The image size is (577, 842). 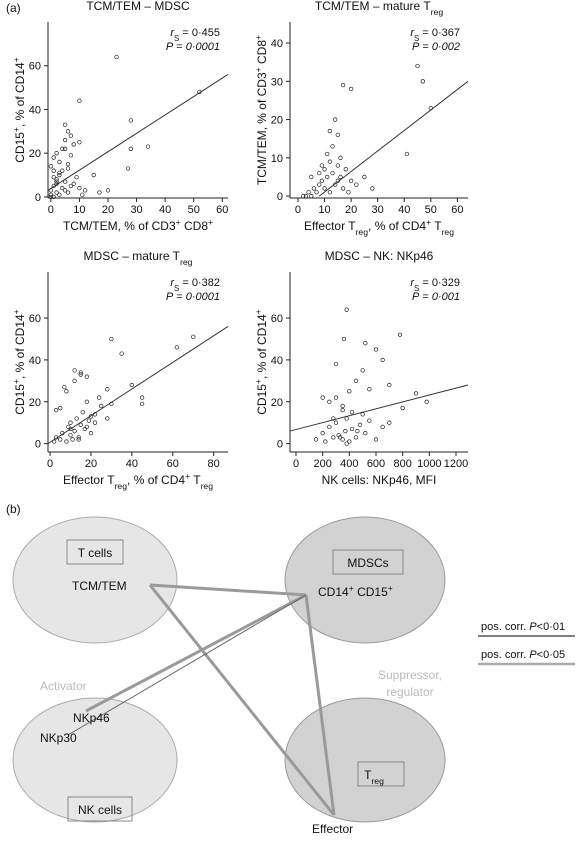 I want to click on text-part: = 0·382, so click(x=199, y=283).